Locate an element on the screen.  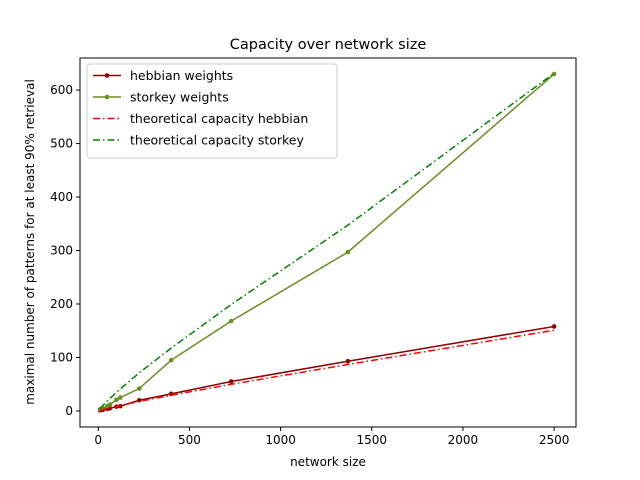
x-axis: 0 500 1000 1500 2000 2500 is located at coordinates (331, 437).